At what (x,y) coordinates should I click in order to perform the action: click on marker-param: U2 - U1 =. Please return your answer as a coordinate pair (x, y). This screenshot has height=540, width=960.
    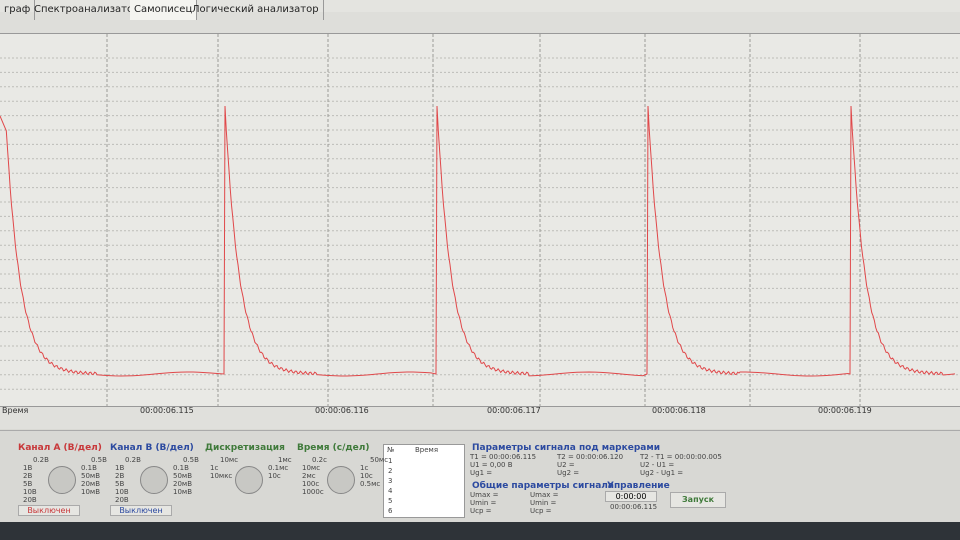
    Looking at the image, I should click on (657, 465).